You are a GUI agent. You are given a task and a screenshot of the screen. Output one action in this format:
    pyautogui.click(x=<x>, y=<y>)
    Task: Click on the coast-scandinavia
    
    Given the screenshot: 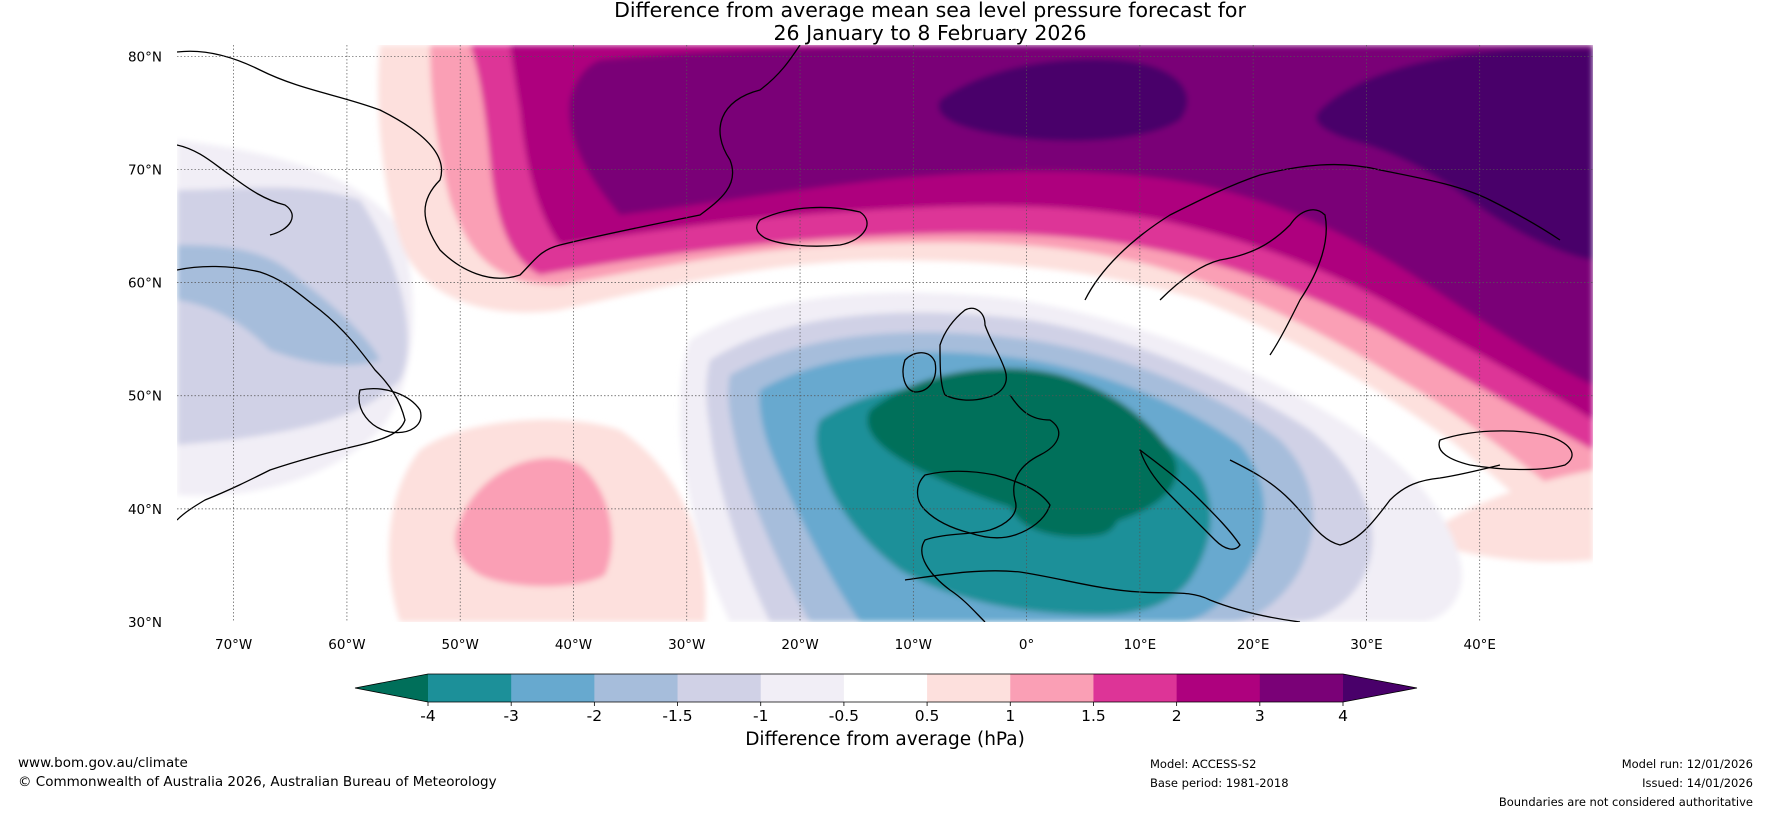 What is the action you would take?
    pyautogui.click(x=1322, y=259)
    